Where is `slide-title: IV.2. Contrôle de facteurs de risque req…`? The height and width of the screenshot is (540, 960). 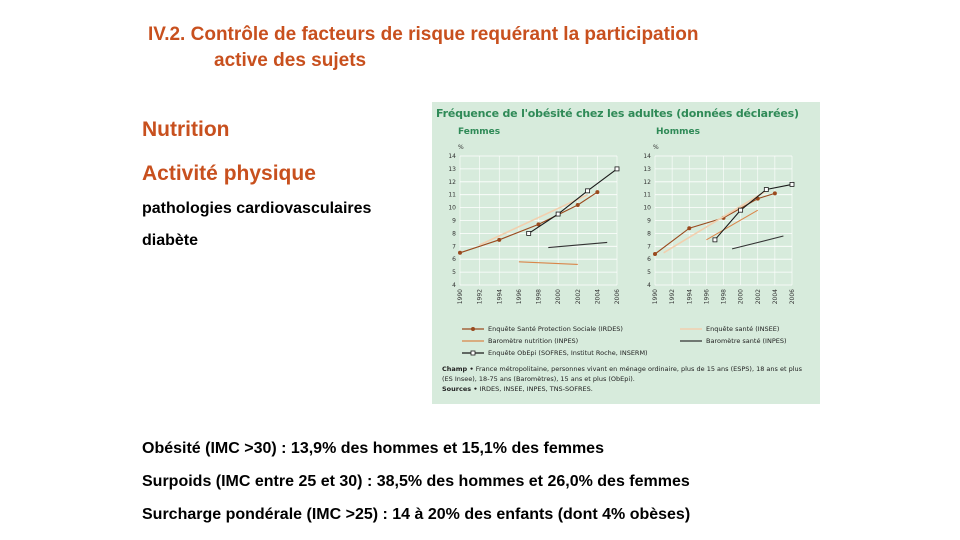 slide-title: IV.2. Contrôle de facteurs de risque req… is located at coordinates (498, 48).